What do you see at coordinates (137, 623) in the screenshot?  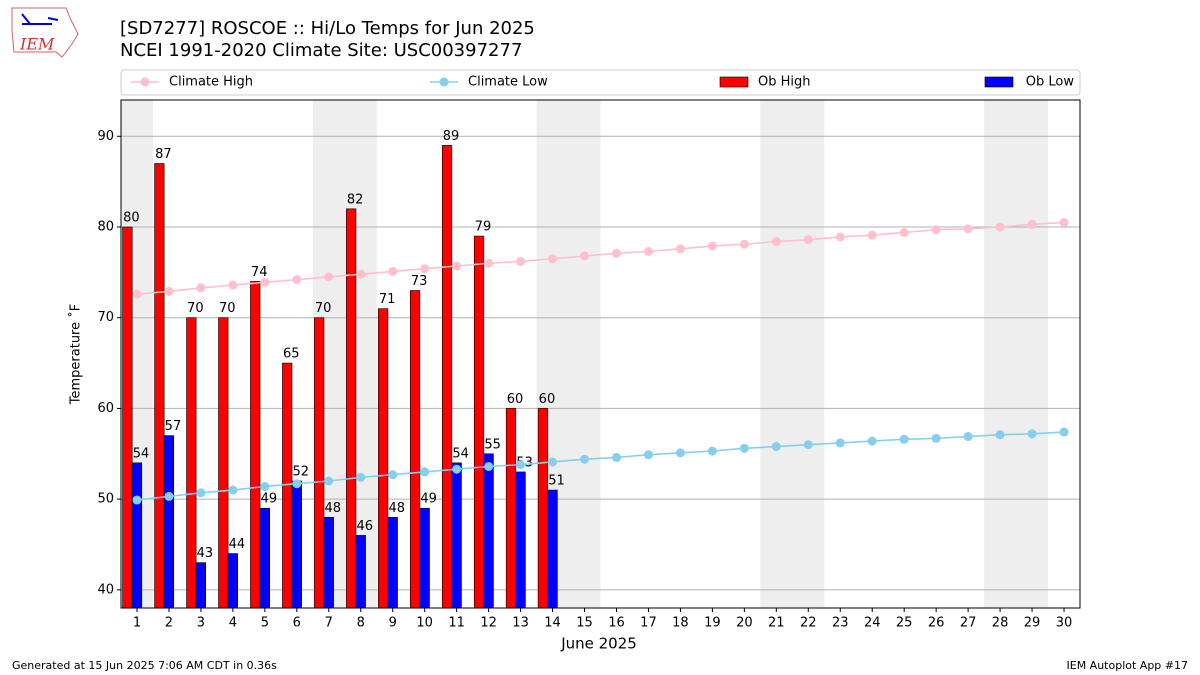 I see `x-tick-label: 1` at bounding box center [137, 623].